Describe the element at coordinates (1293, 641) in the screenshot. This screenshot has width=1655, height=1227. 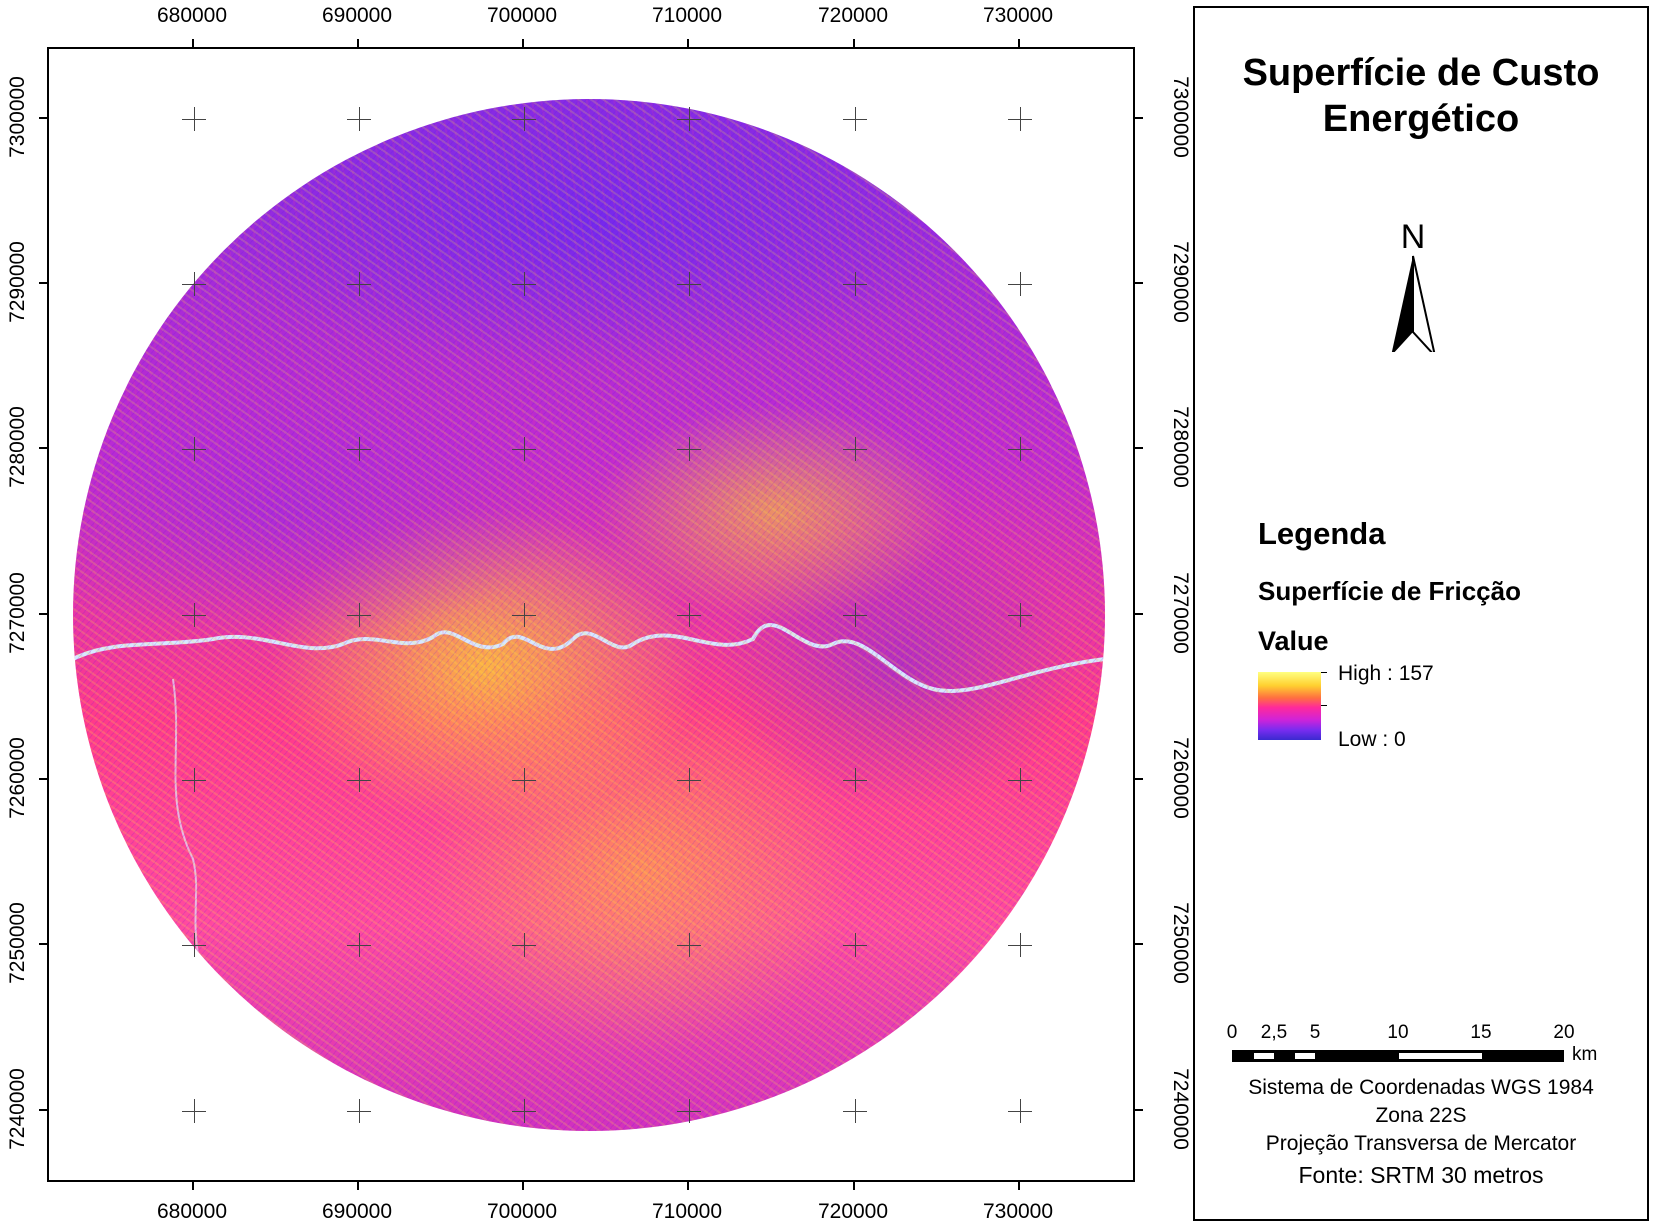
I see `legend-field-name: Value` at that location.